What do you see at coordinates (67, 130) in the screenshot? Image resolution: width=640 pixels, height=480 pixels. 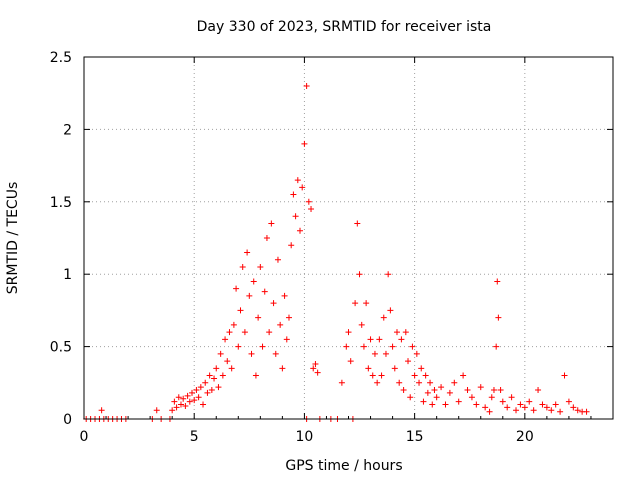 I see `y-tick-label: 2` at bounding box center [67, 130].